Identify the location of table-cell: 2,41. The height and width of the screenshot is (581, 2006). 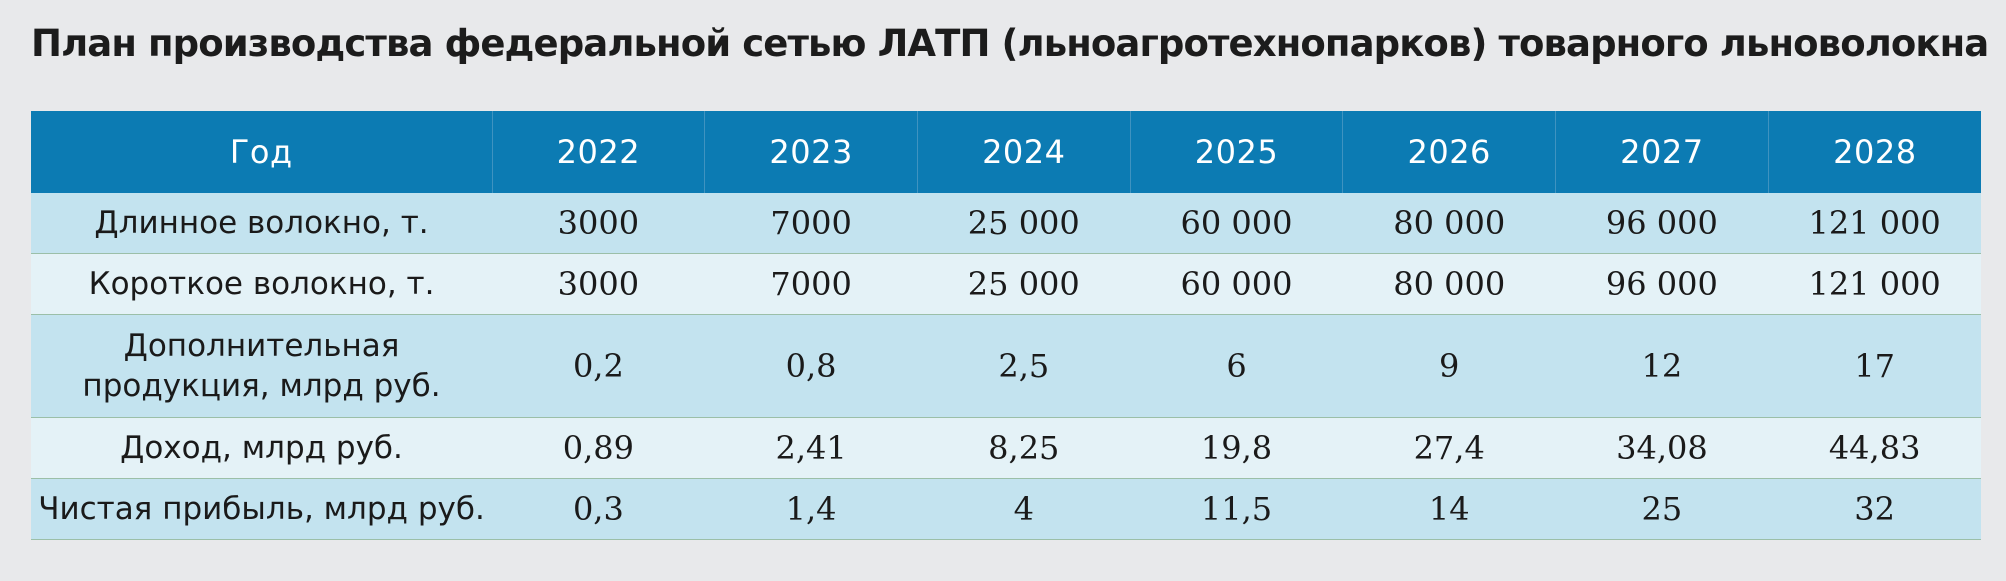
(811, 448).